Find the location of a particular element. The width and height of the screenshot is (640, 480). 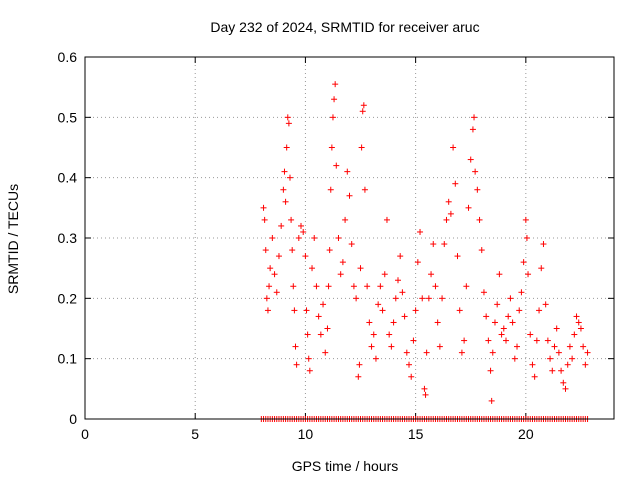

x-tick-label: 5 is located at coordinates (195, 434).